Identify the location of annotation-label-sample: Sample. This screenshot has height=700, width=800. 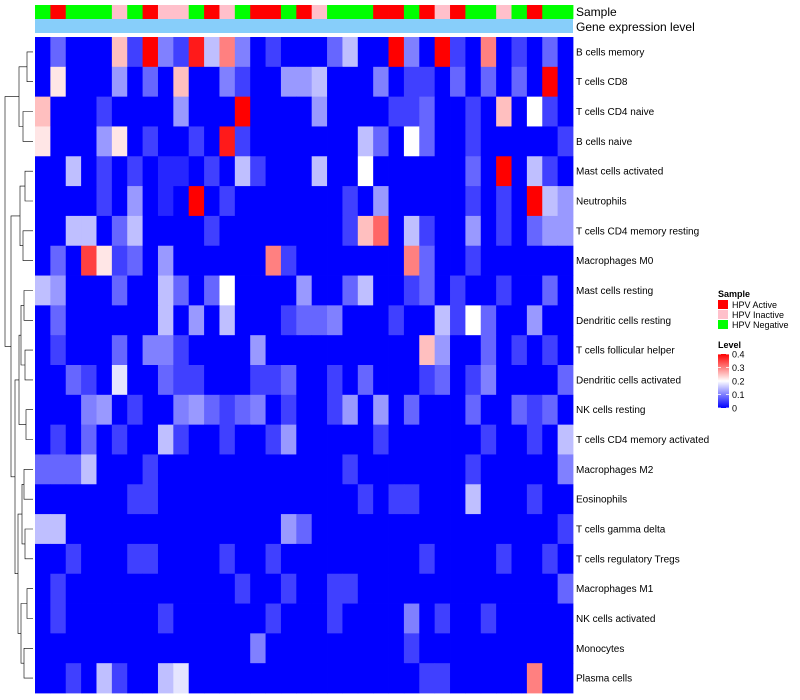
(596, 12).